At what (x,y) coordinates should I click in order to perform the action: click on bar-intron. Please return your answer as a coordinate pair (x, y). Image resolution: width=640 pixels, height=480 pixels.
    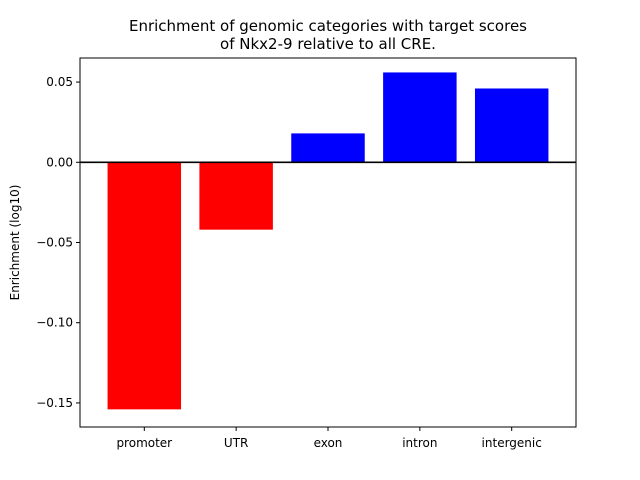
    Looking at the image, I should click on (420, 117).